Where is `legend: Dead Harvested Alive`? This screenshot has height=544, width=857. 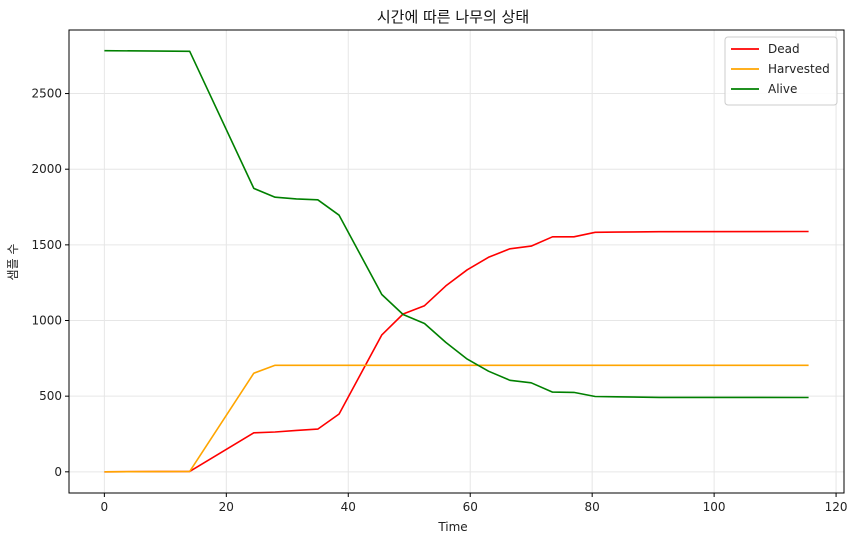 legend: Dead Harvested Alive is located at coordinates (781, 71).